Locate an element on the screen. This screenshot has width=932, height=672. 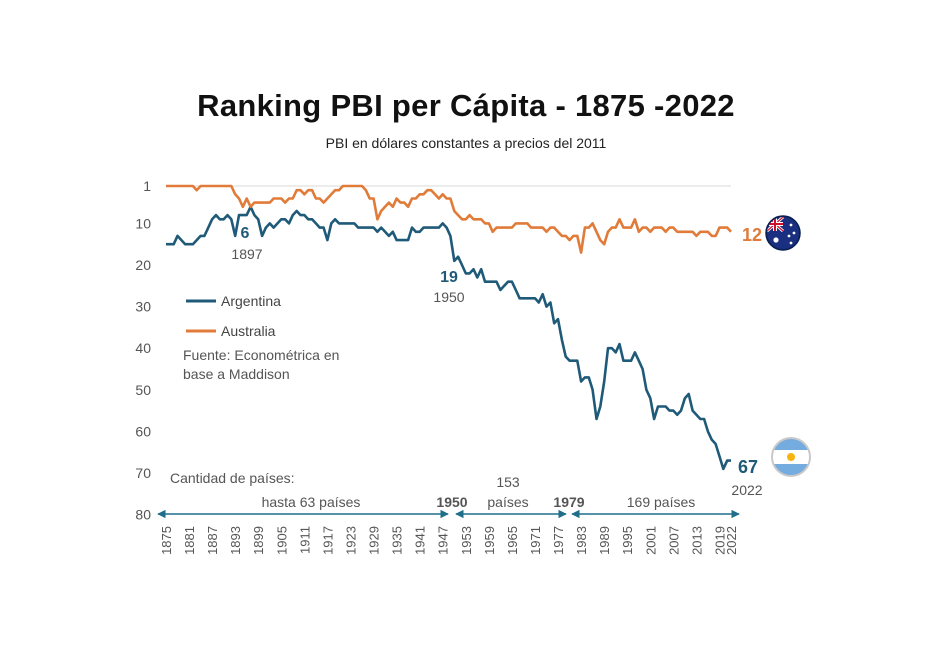
australia-flag-icon is located at coordinates (783, 233).